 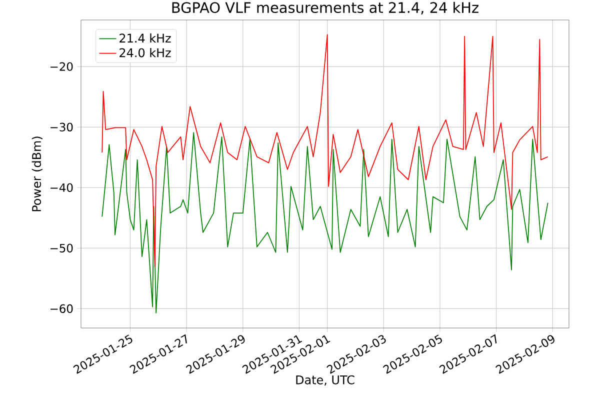 I want to click on chart-title: BGPAO VLF measurements at 21.4, 24 kHz, so click(x=325, y=8).